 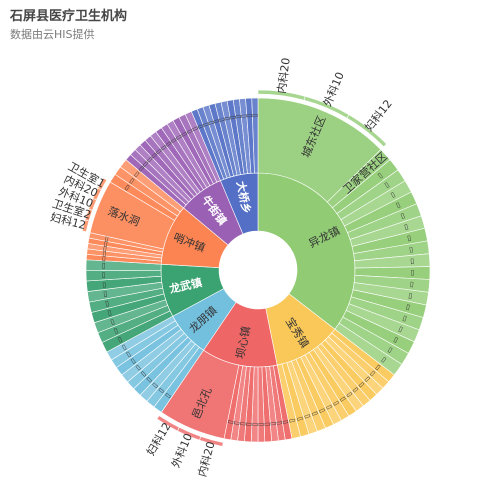 What do you see at coordinates (69, 16) in the screenshot?
I see `chart-title: 石屏县医疗卫生机构` at bounding box center [69, 16].